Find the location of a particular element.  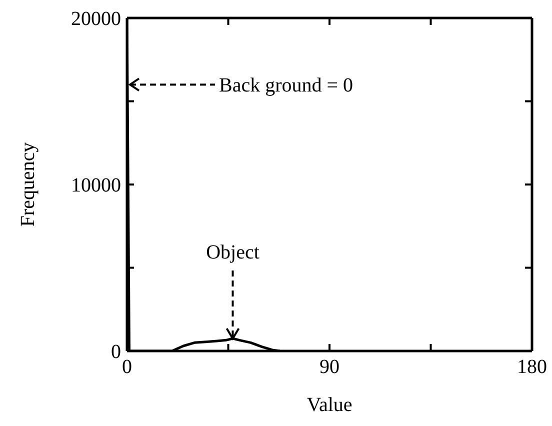

y-tick-label: 0 is located at coordinates (116, 352).